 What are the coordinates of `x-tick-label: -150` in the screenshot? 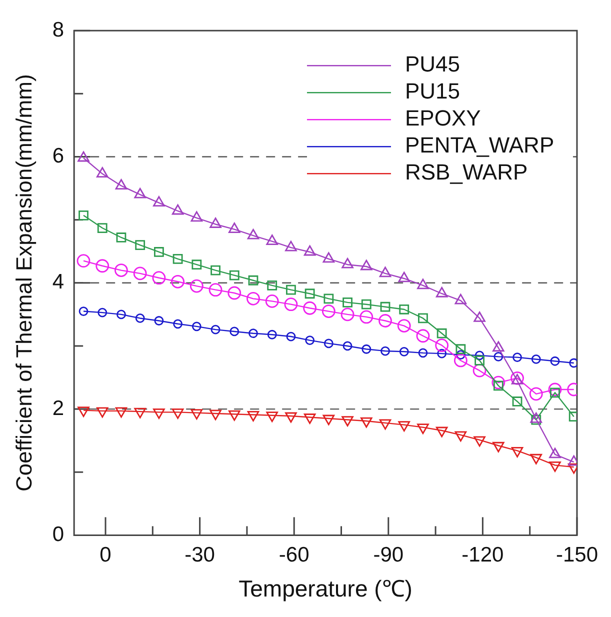 It's located at (577, 555).